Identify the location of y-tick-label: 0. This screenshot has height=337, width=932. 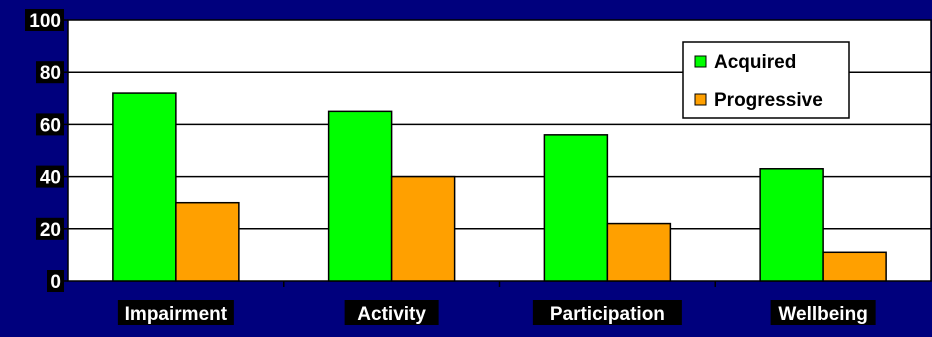
(55, 282).